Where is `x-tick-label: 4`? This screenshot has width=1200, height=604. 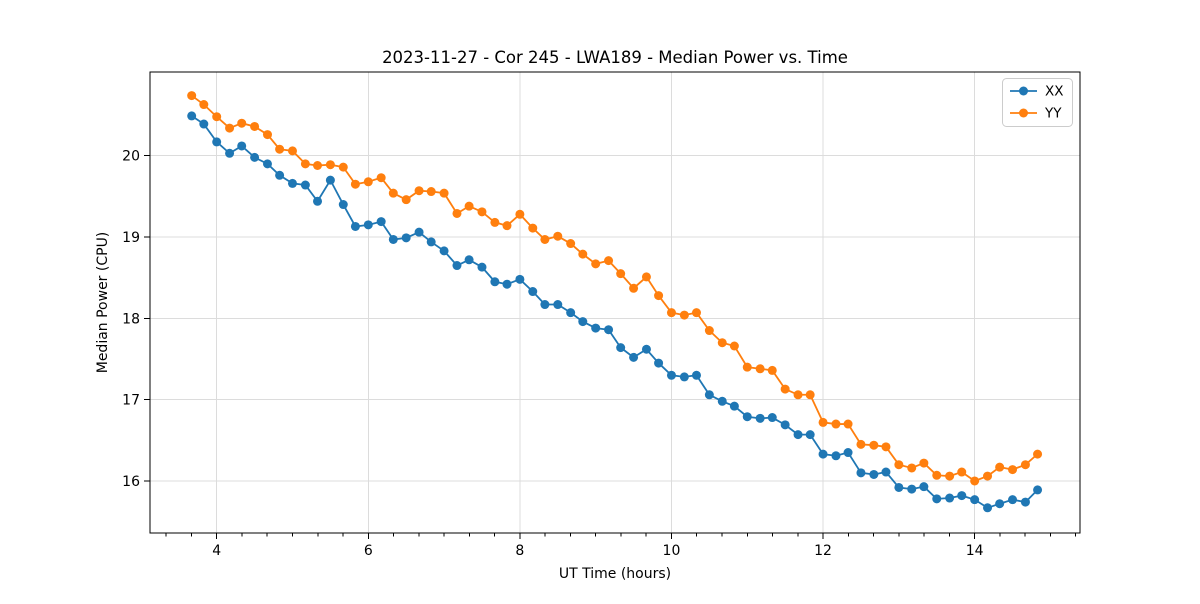
x-tick-label: 4 is located at coordinates (216, 551).